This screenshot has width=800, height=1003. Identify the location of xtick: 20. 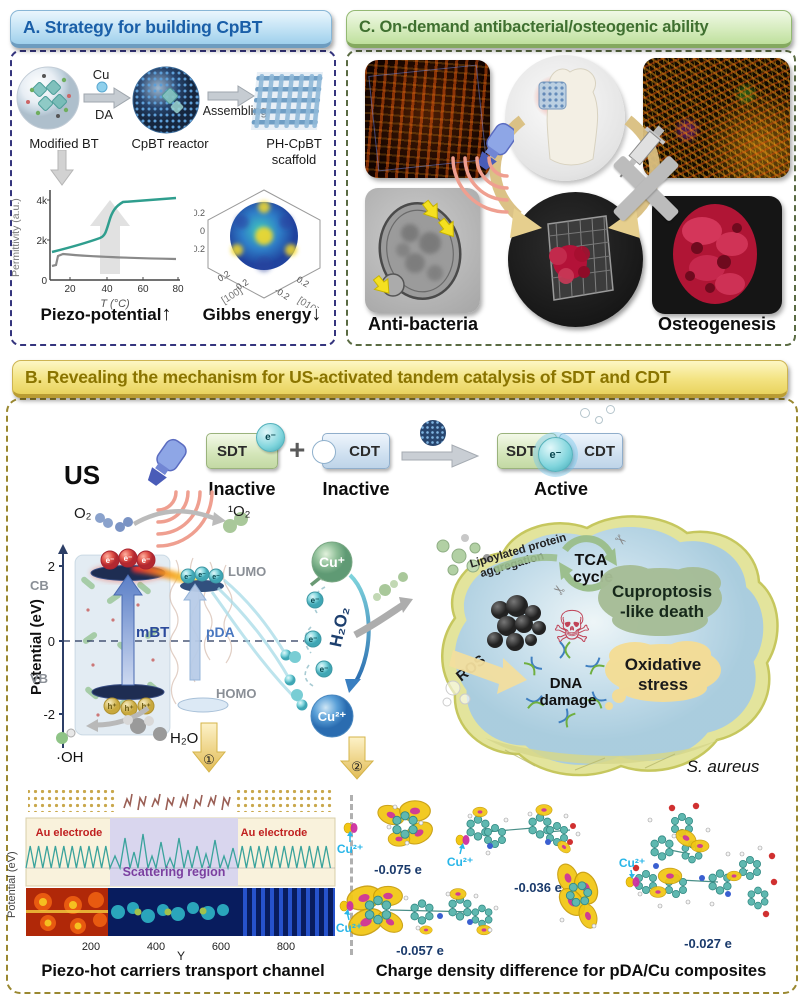
(70, 289).